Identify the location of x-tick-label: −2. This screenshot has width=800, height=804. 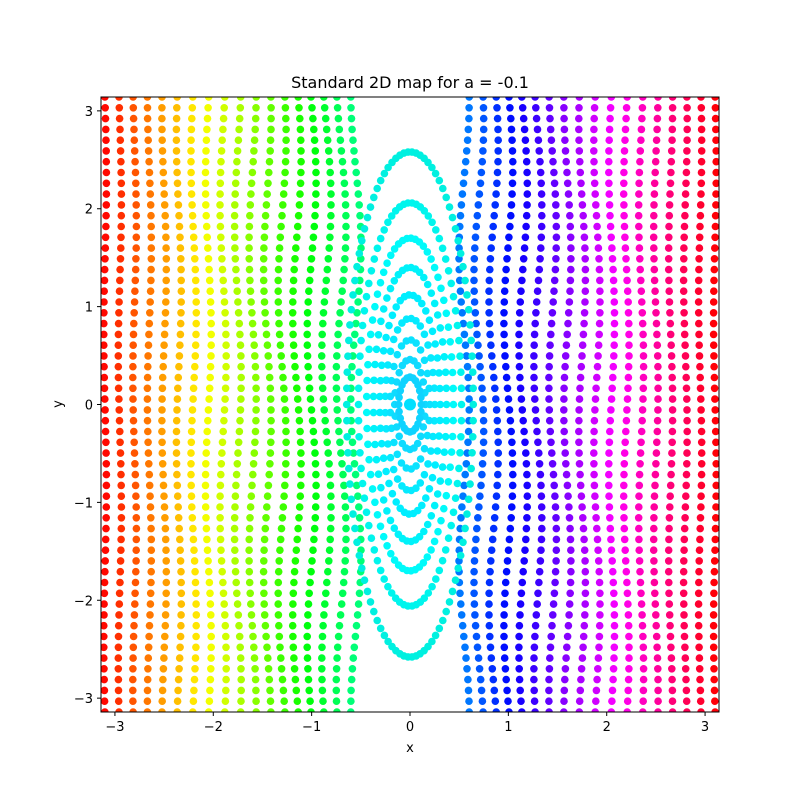
(213, 727).